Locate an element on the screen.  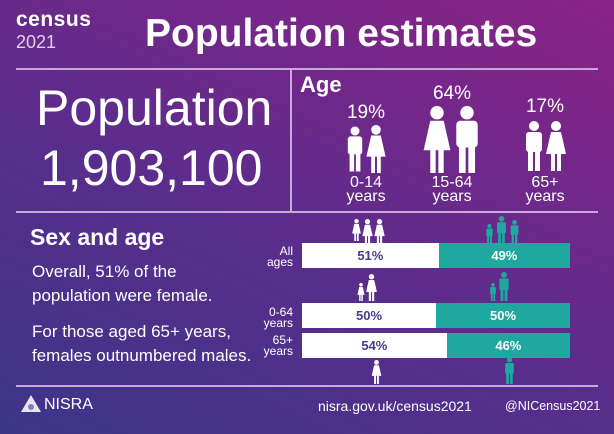
bar-label-line: ages is located at coordinates (279, 262).